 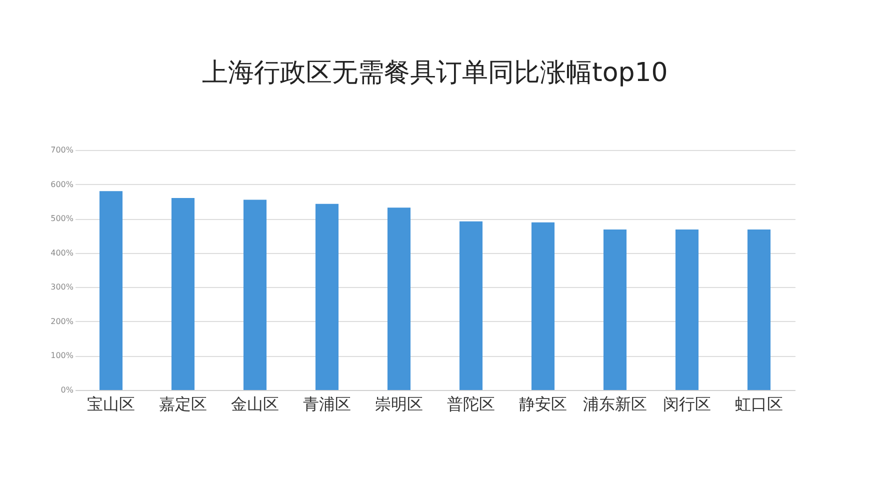 I want to click on y-tick-label: 500%, so click(x=62, y=219).